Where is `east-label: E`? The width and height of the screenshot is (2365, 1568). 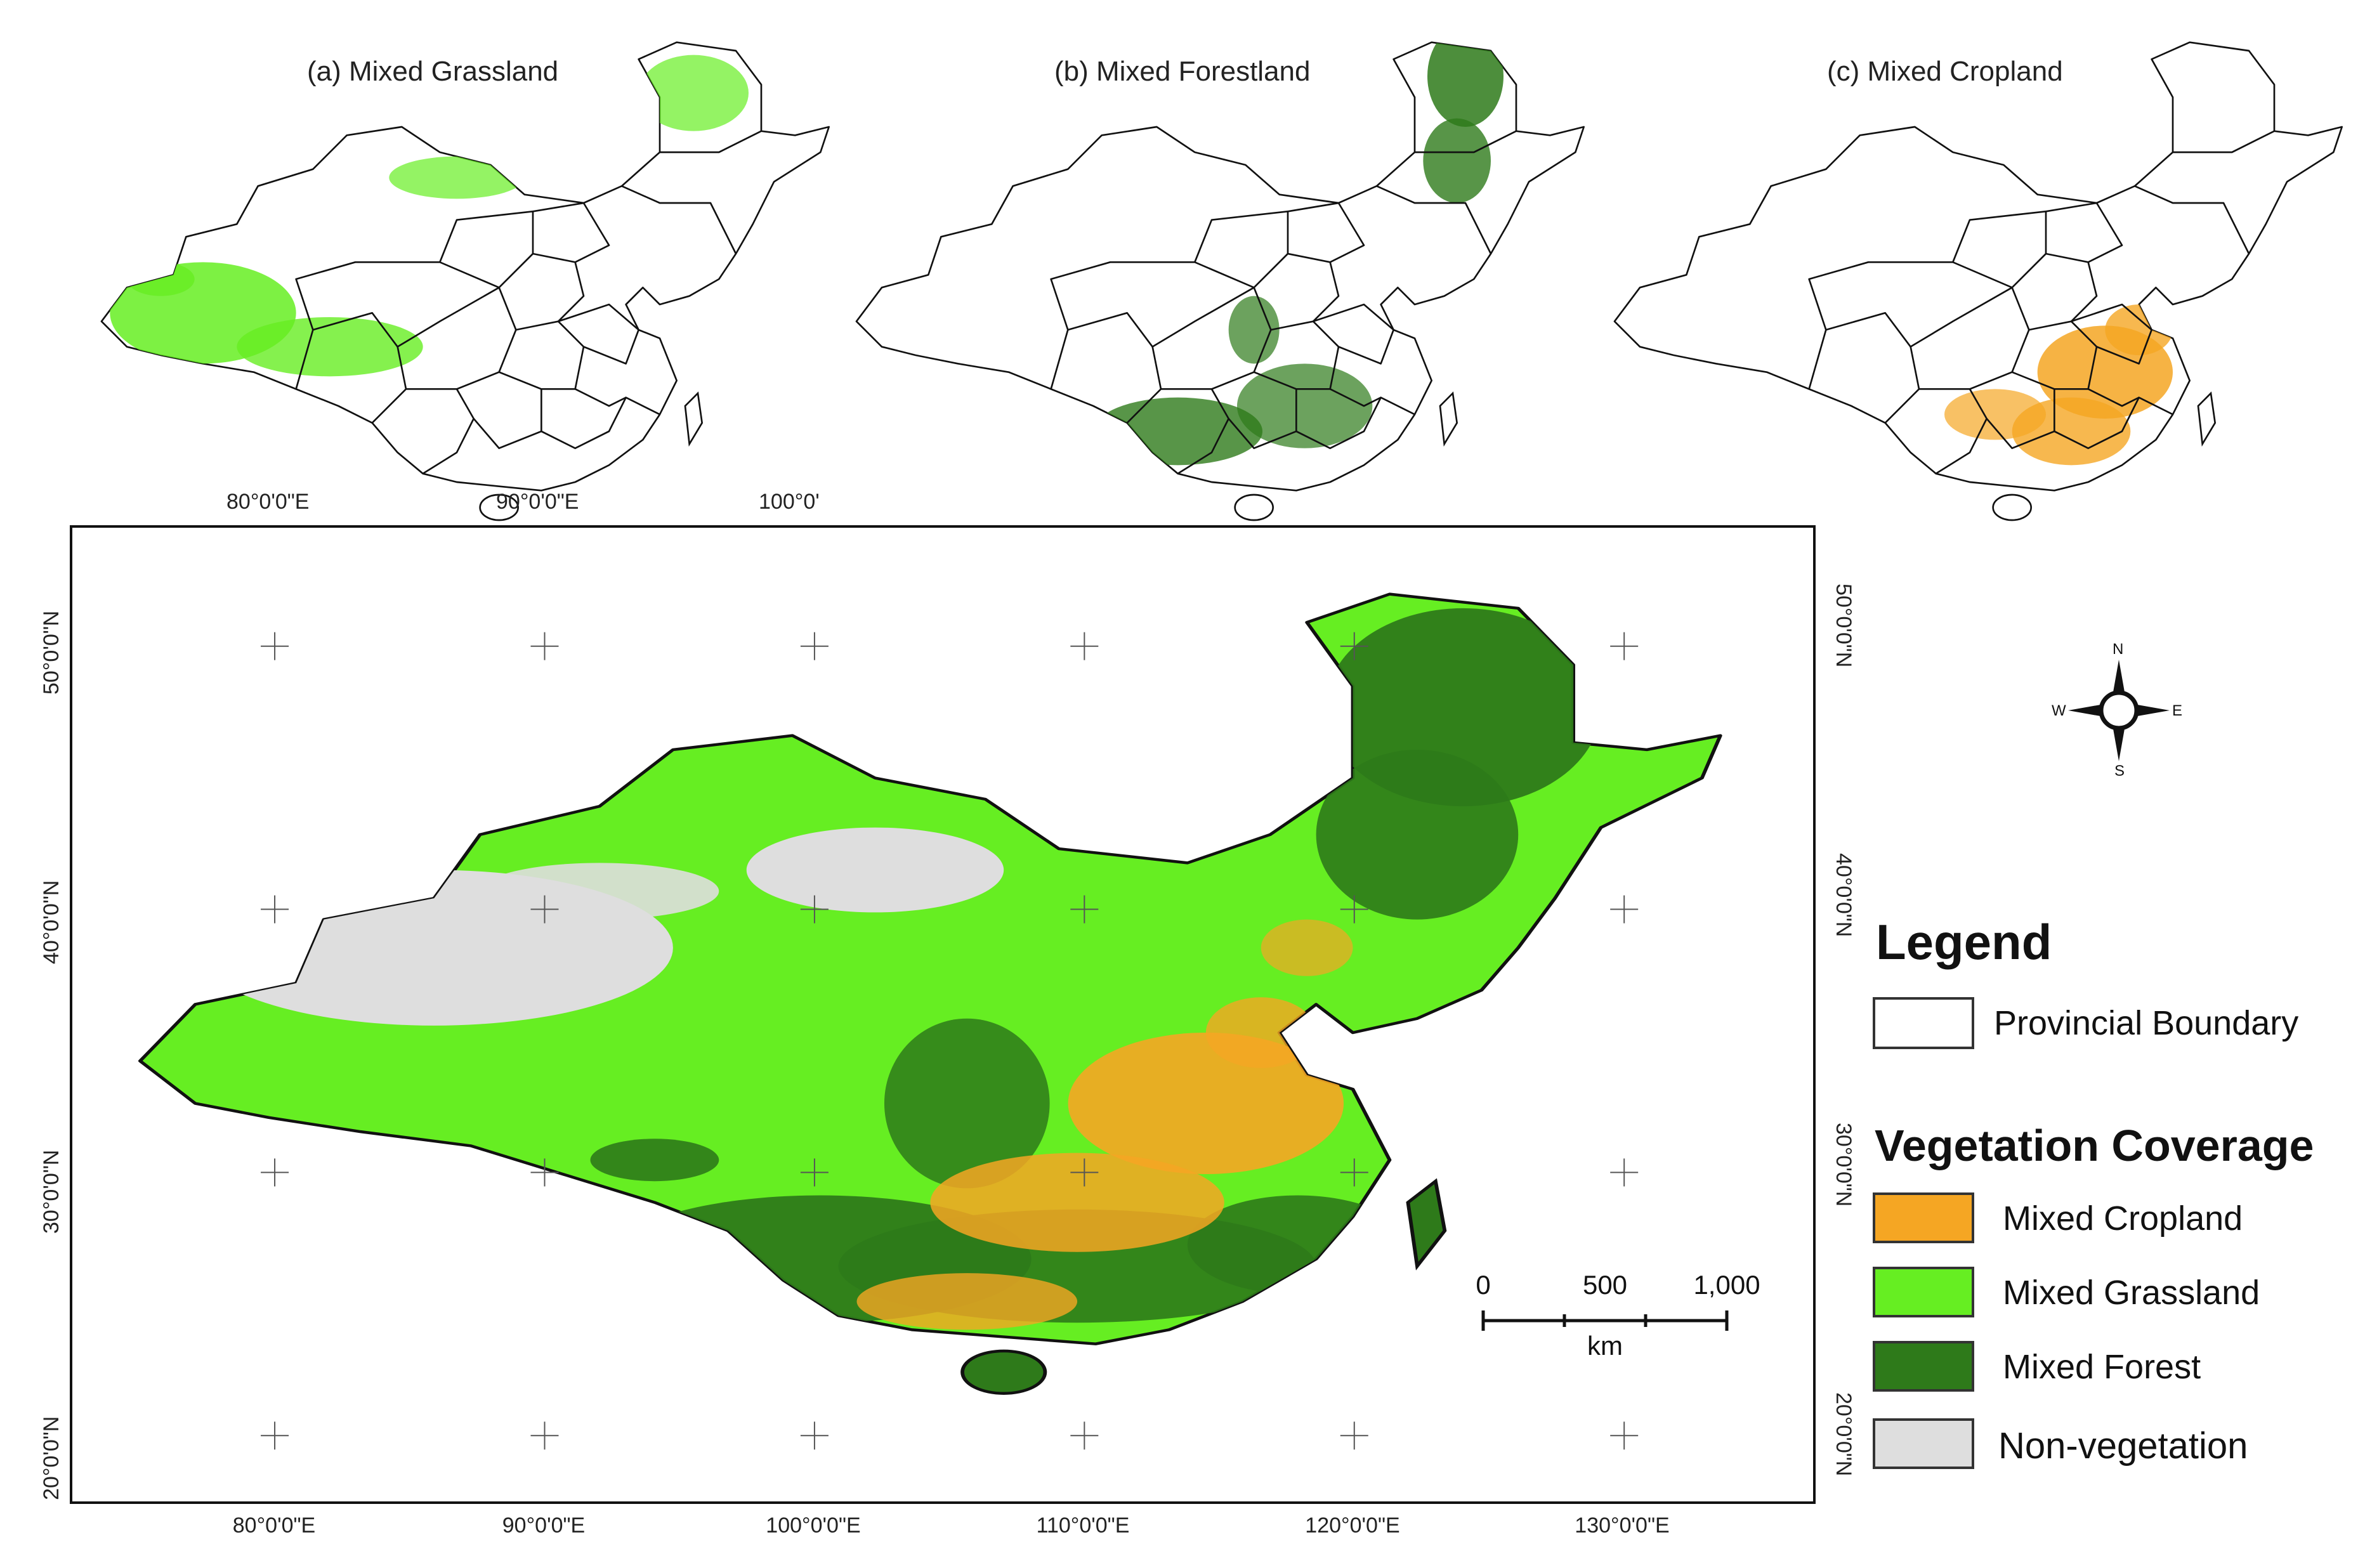 east-label: E is located at coordinates (2177, 710).